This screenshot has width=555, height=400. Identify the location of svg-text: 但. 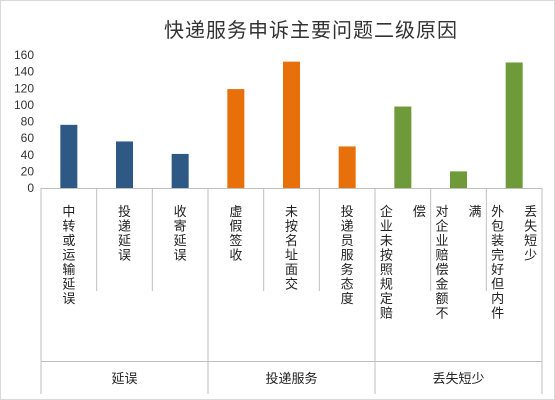
(497, 285).